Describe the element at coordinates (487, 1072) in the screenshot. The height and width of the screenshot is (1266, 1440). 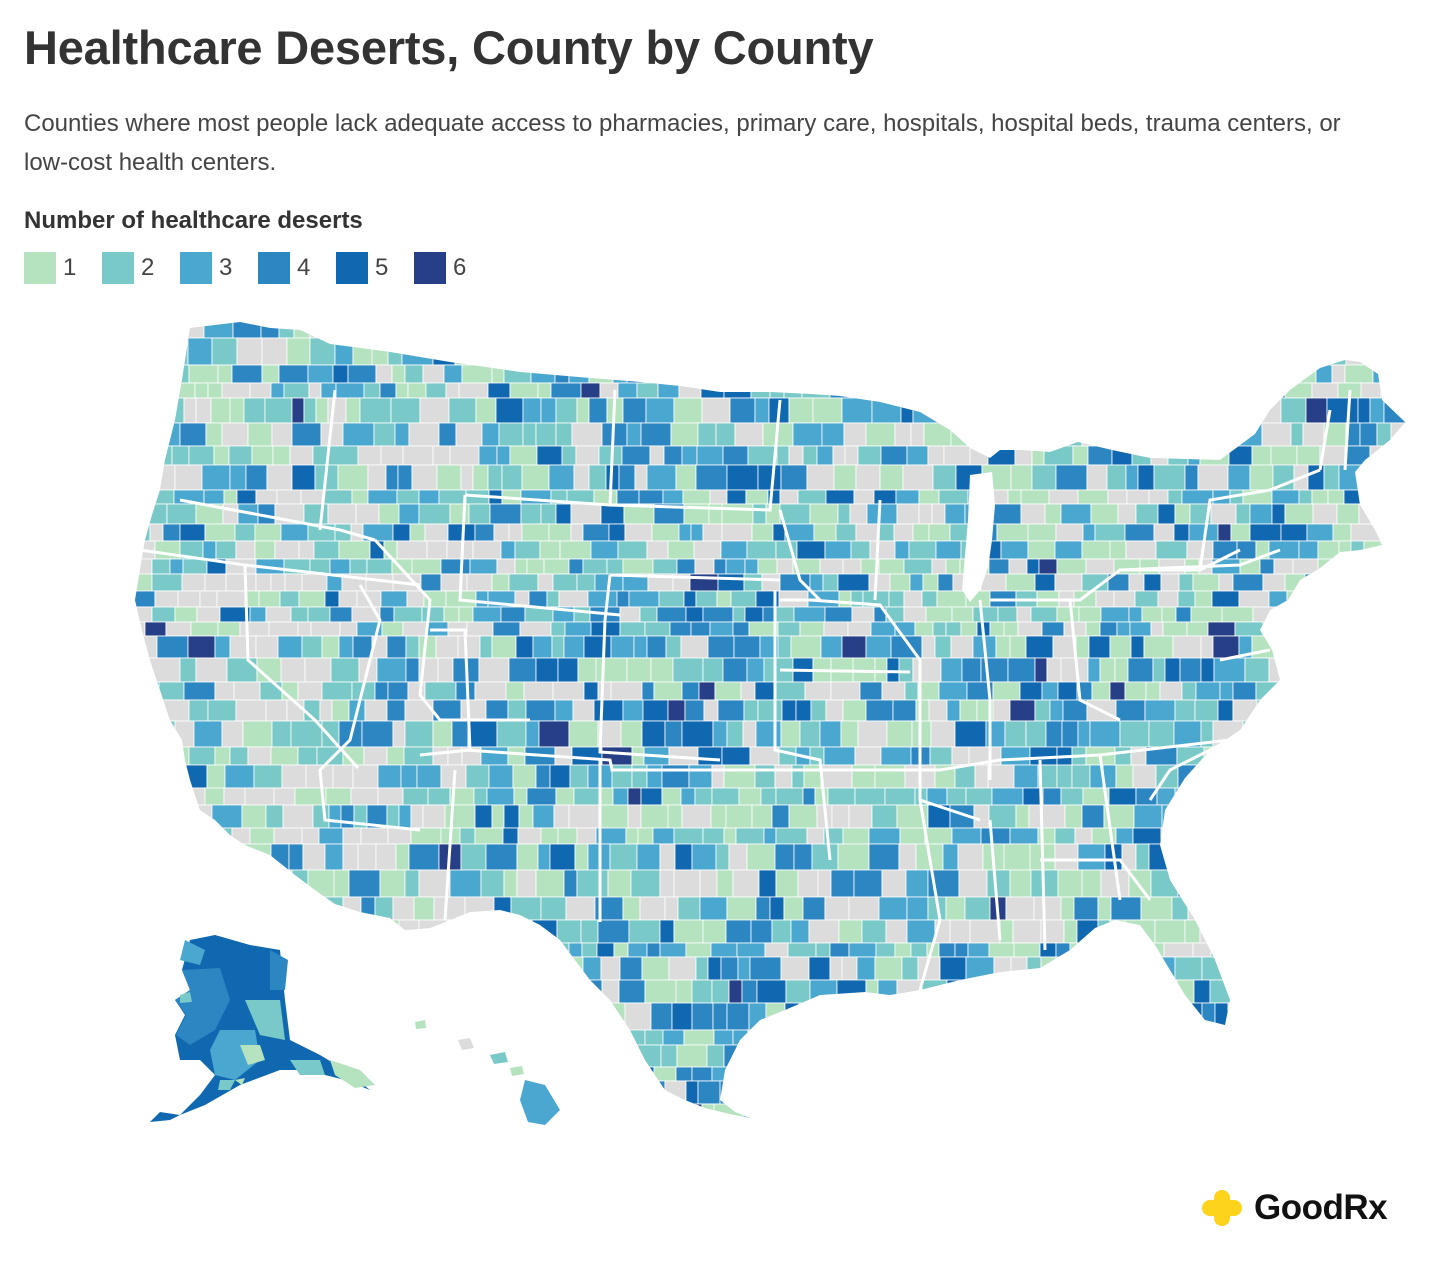
I see `hawaii` at that location.